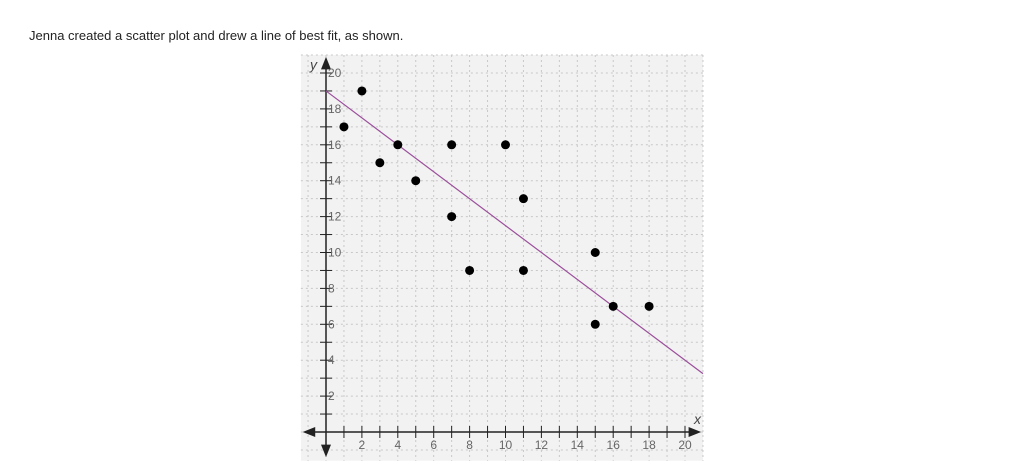  Describe the element at coordinates (335, 181) in the screenshot. I see `y-tick-label: 14` at that location.